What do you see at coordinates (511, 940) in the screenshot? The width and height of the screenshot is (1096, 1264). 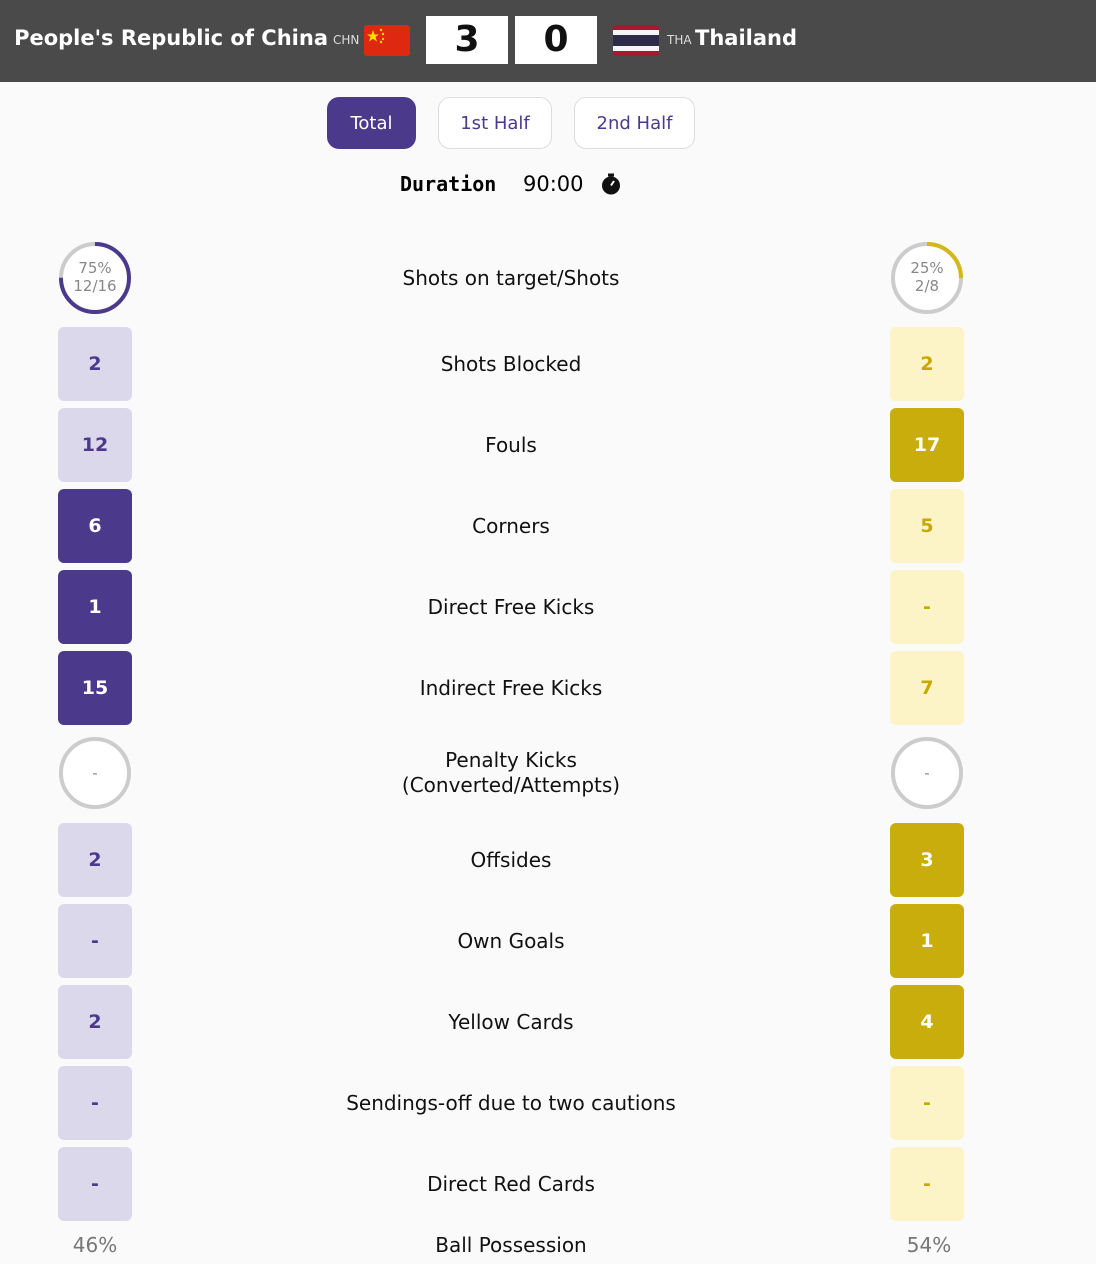 I see `stat-label: Own Goals` at bounding box center [511, 940].